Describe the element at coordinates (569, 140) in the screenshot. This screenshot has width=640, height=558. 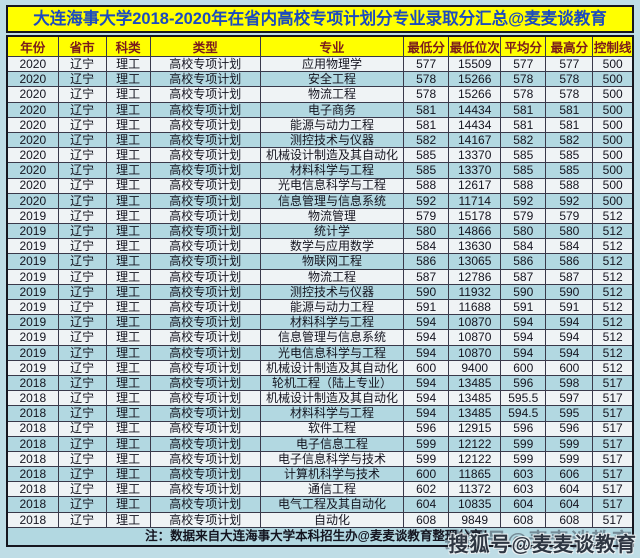
I see `cell-max-score: 582` at that location.